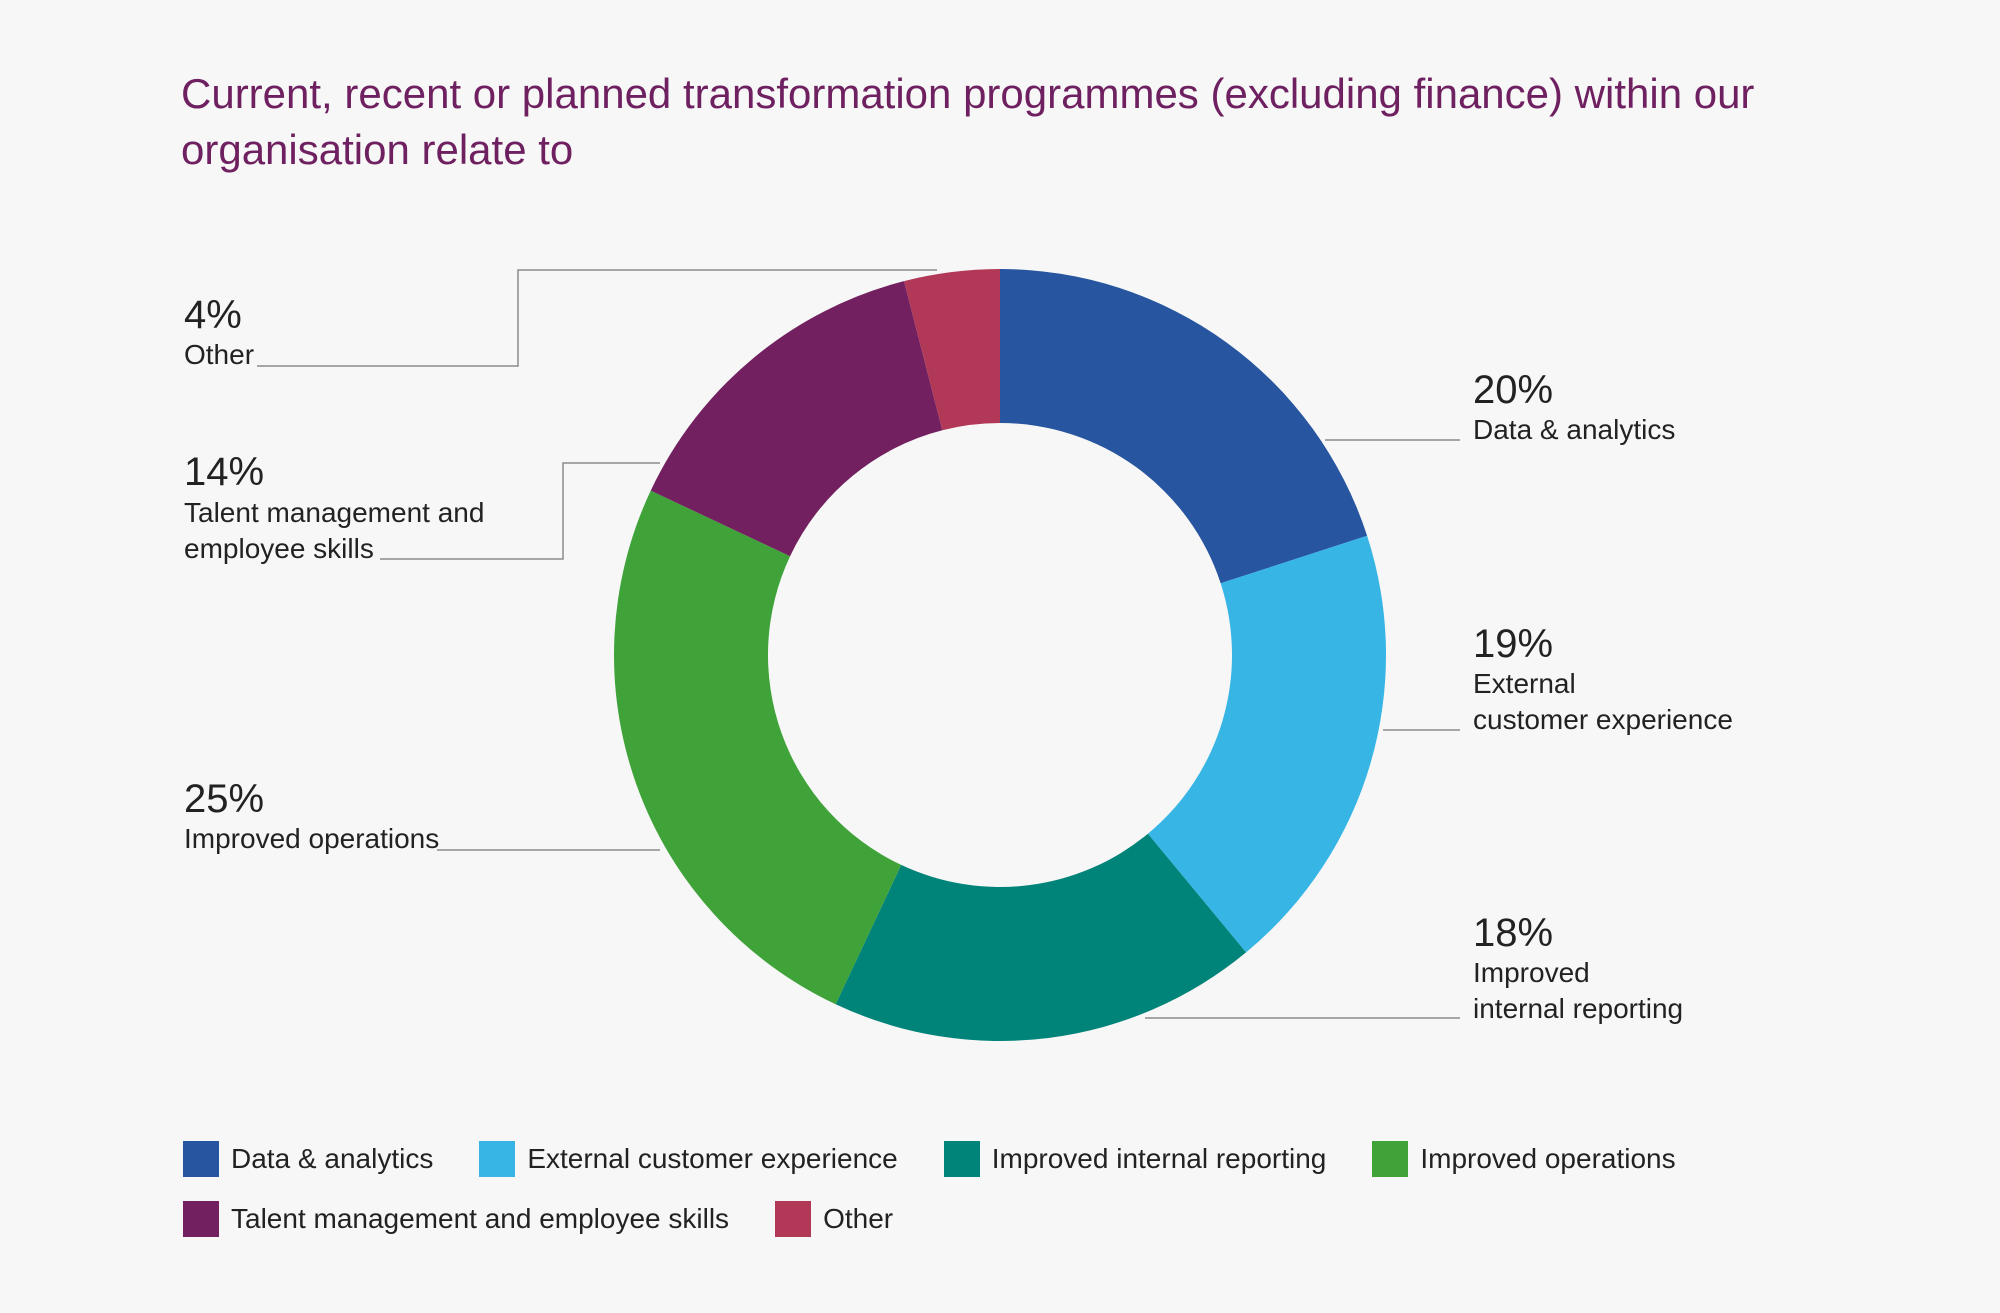  I want to click on donut-slice-data-analytics, so click(1184, 426).